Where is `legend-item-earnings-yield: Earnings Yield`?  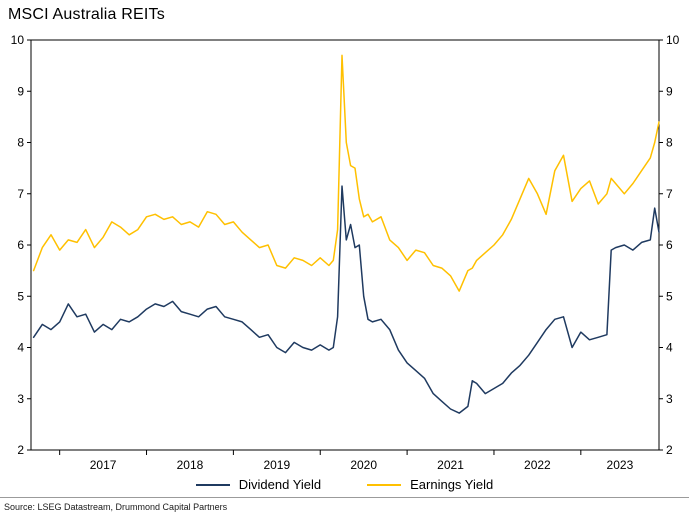 legend-item-earnings-yield: Earnings Yield is located at coordinates (430, 484).